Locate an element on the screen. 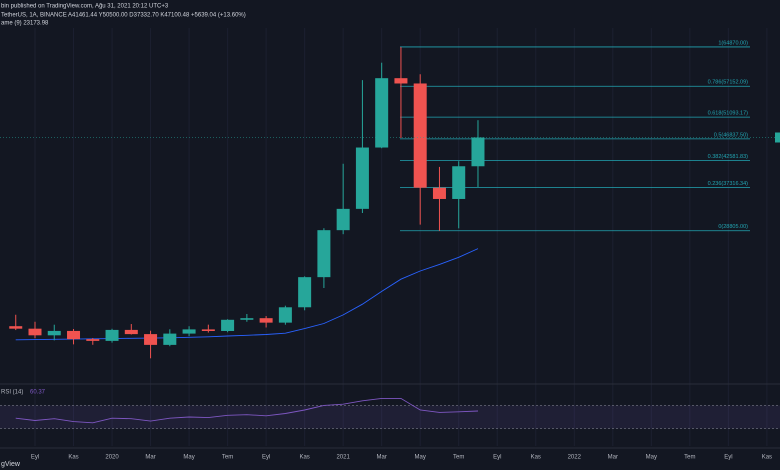 Image resolution: width=780 pixels, height=470 pixels. x-tick-label: 2020 is located at coordinates (112, 458).